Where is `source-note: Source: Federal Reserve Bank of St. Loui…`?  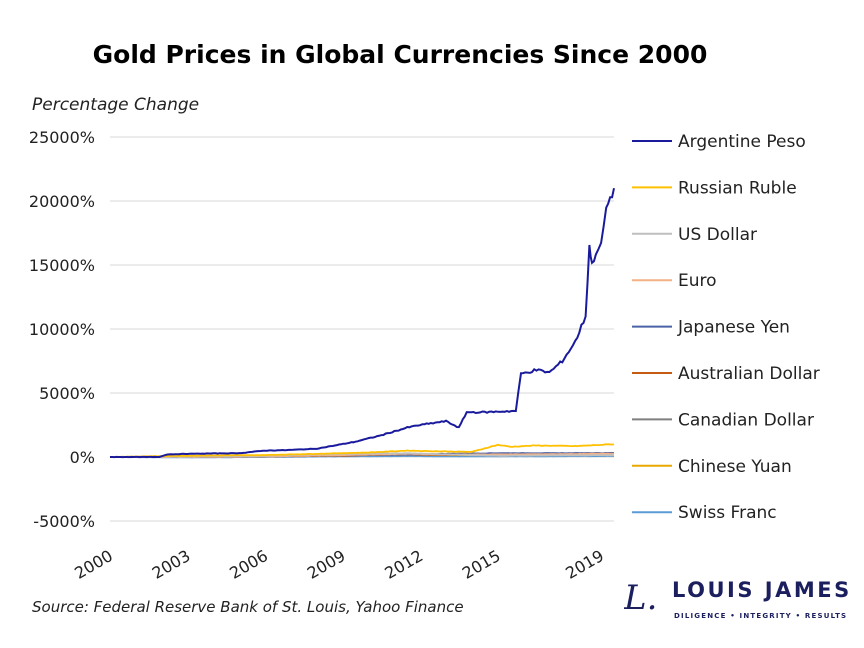
source-note: Source: Federal Reserve Bank of St. Loui… is located at coordinates (248, 607).